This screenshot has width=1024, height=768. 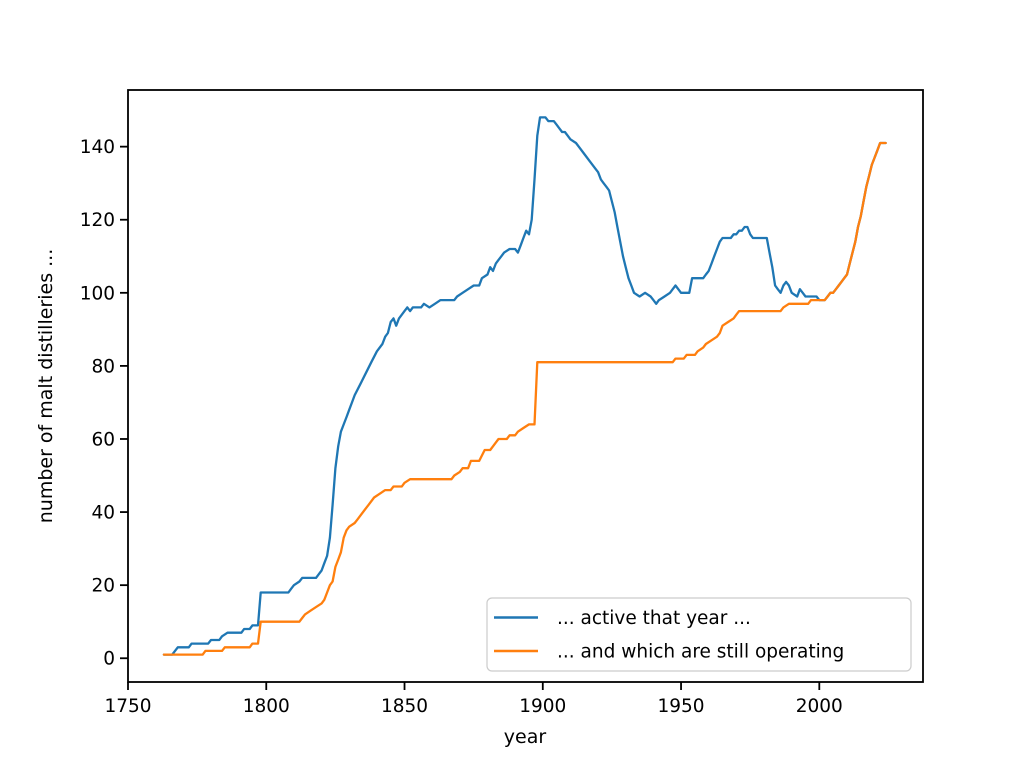 I want to click on legend-box, so click(x=699, y=634).